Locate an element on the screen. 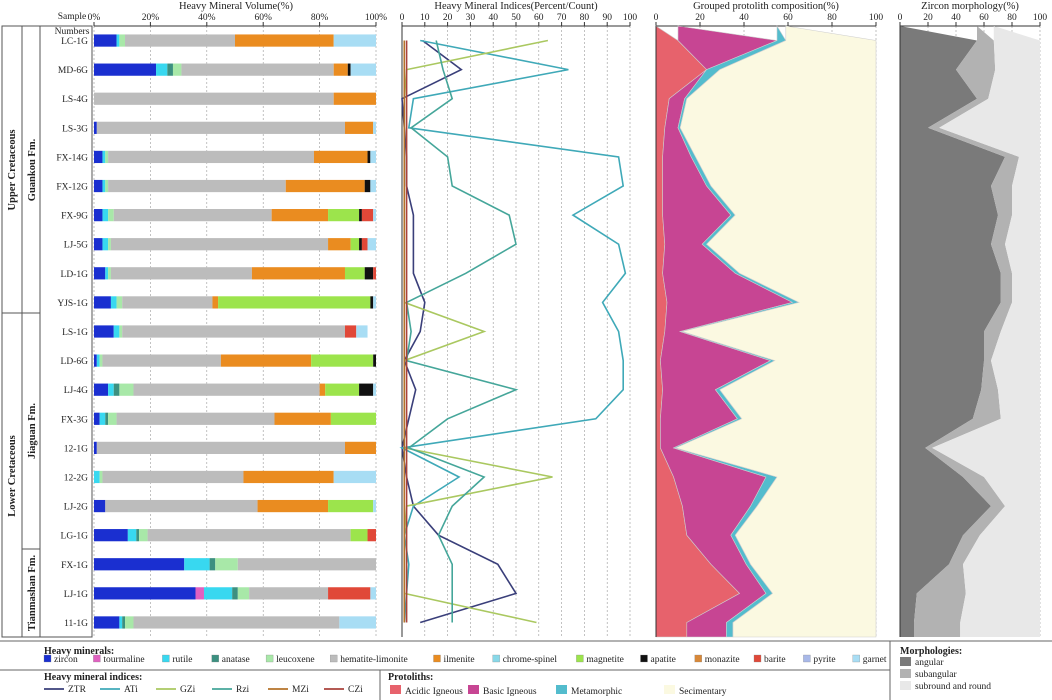 The image size is (1052, 700). sample-label-12-1g: 12-1G is located at coordinates (76, 449).